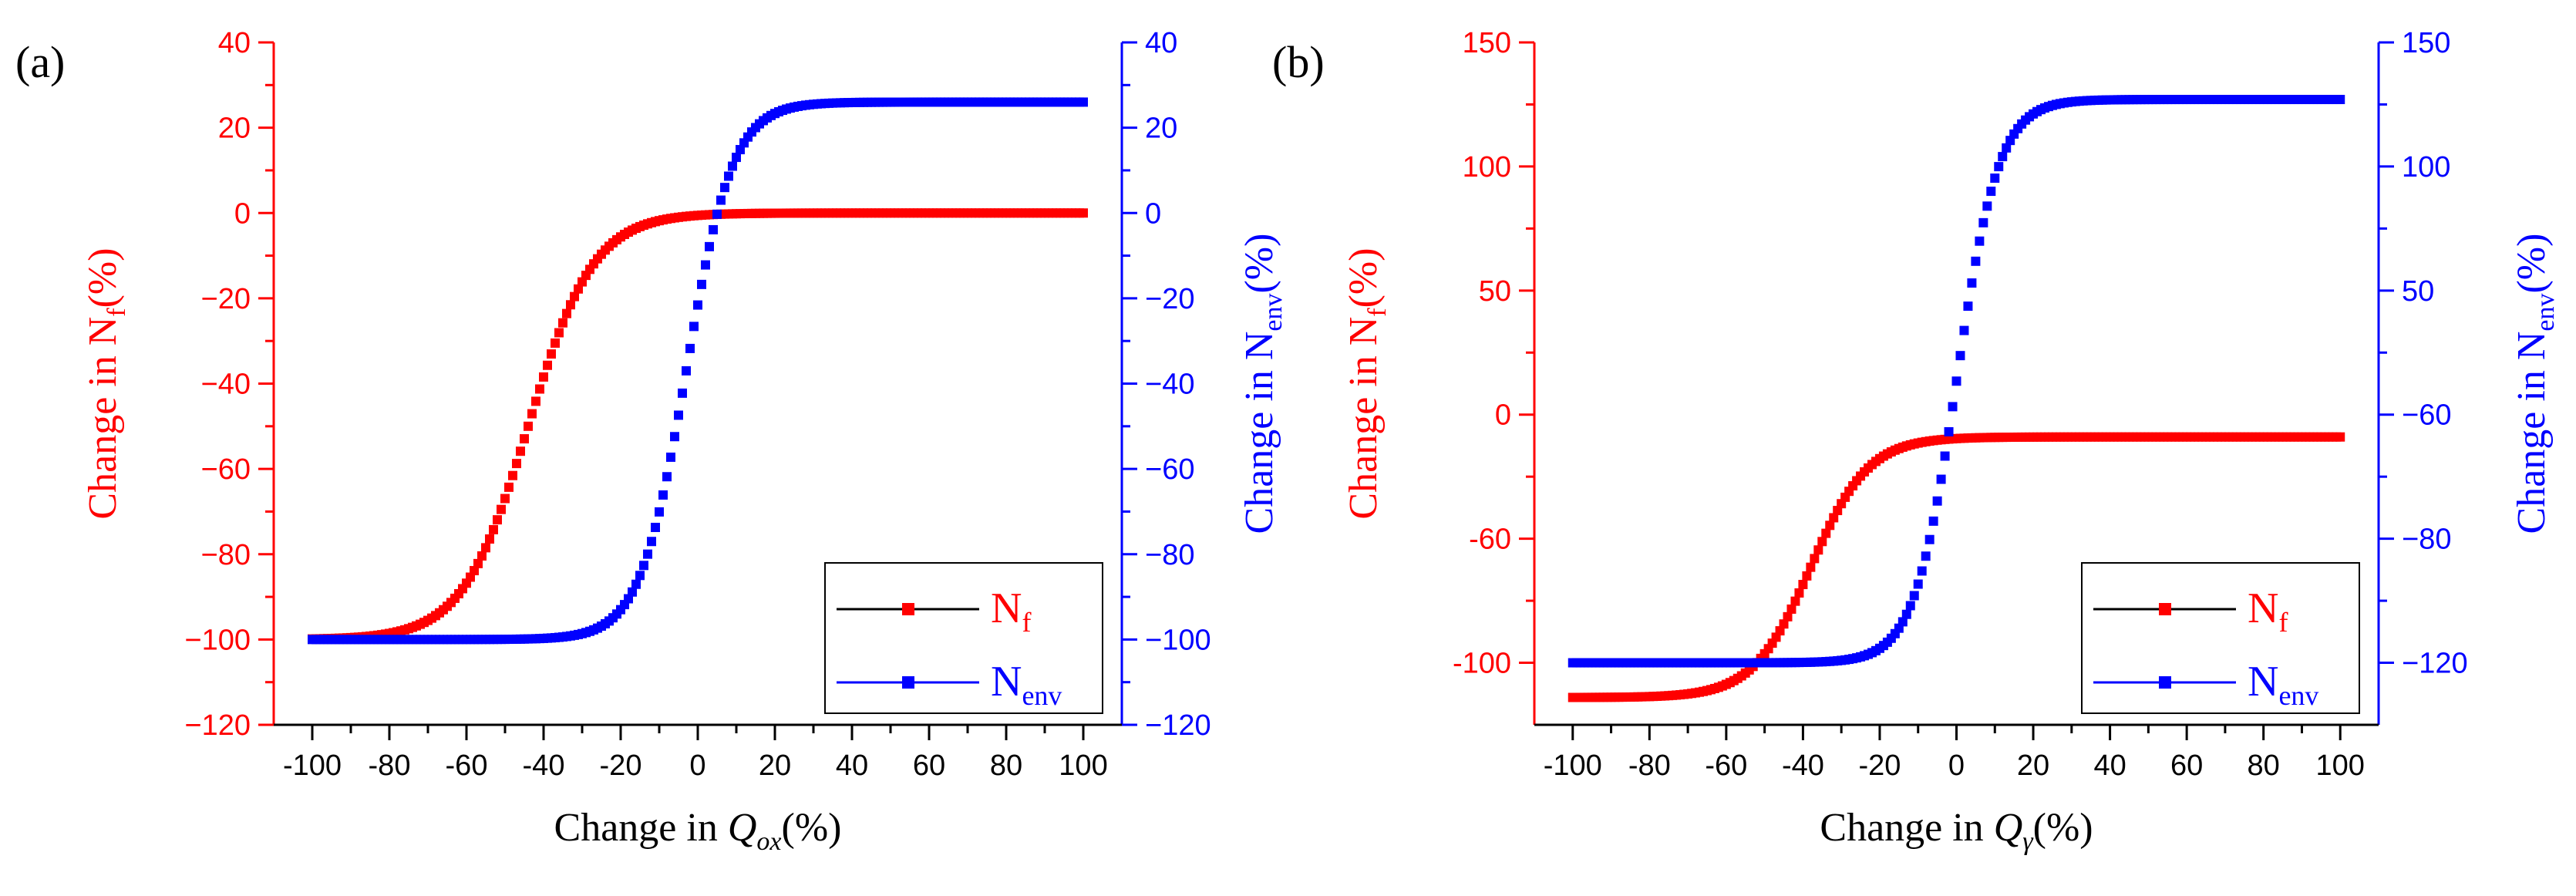  What do you see at coordinates (1006, 682) in the screenshot?
I see `legend-label-name: N` at bounding box center [1006, 682].